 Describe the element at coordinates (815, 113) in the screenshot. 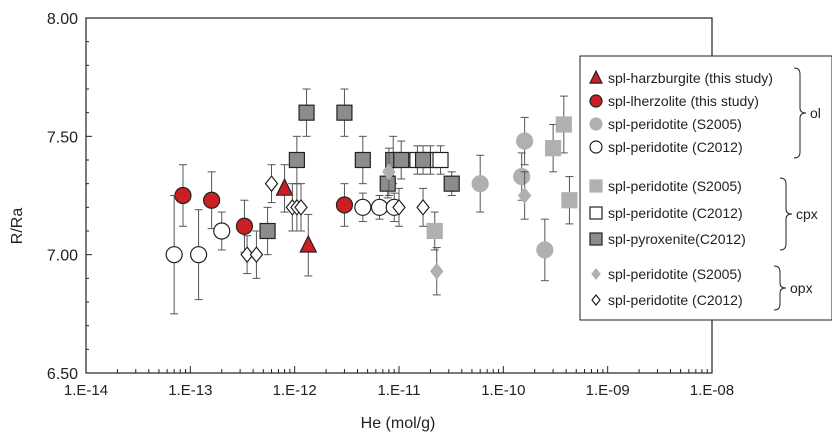

I see `legend-group-label: ol` at that location.